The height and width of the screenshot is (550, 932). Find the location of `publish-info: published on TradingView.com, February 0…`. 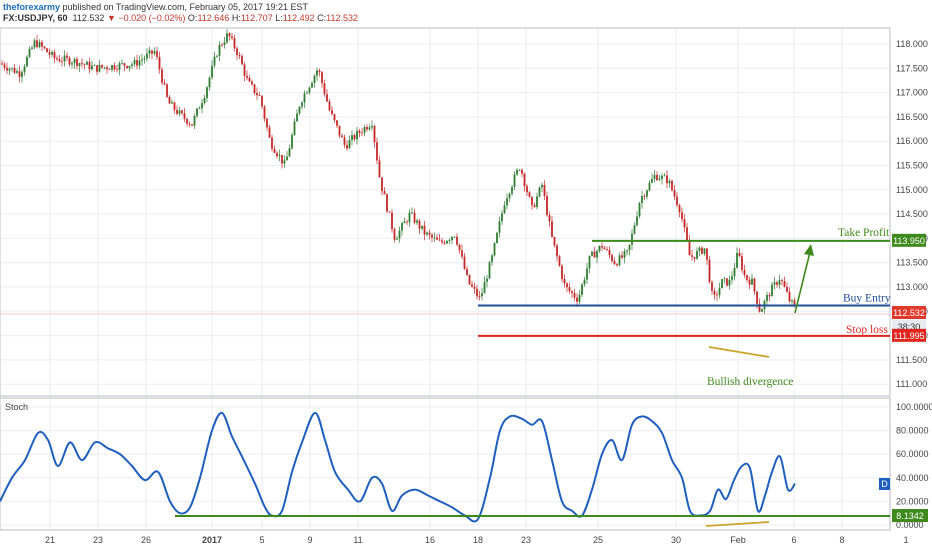

publish-info: published on TradingView.com, February 0… is located at coordinates (185, 7).